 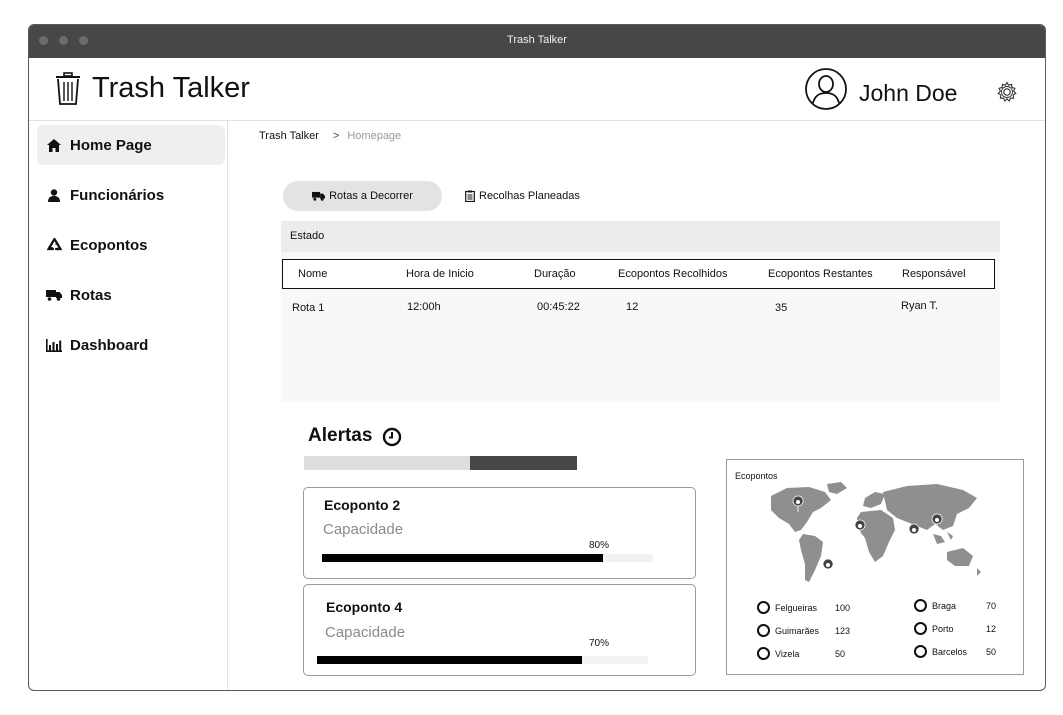 What do you see at coordinates (908, 93) in the screenshot?
I see `user-name: John Doe` at bounding box center [908, 93].